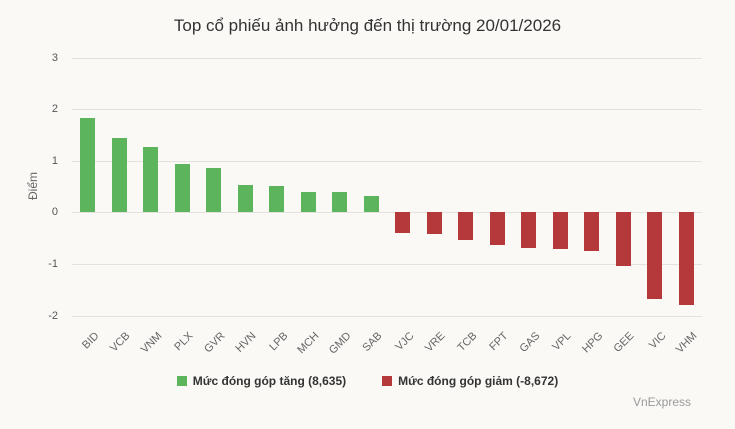 The width and height of the screenshot is (735, 429). What do you see at coordinates (214, 343) in the screenshot?
I see `x-tick-label: GVR` at bounding box center [214, 343].